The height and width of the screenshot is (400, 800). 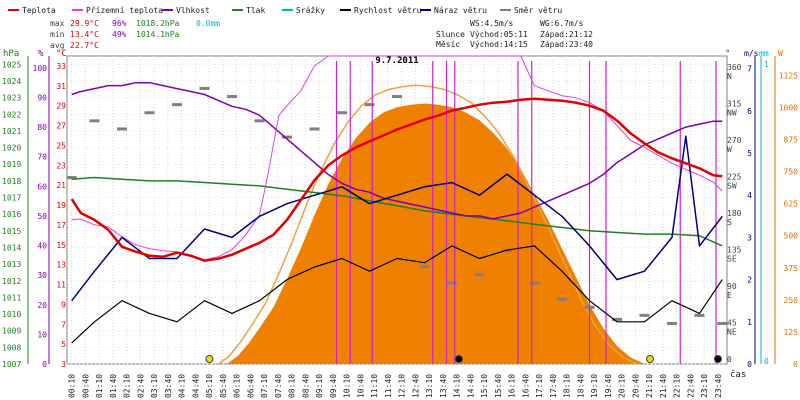 What do you see at coordinates (11, 164) in the screenshot?
I see `axis-hpa-tick-6: 1019` at bounding box center [11, 164].